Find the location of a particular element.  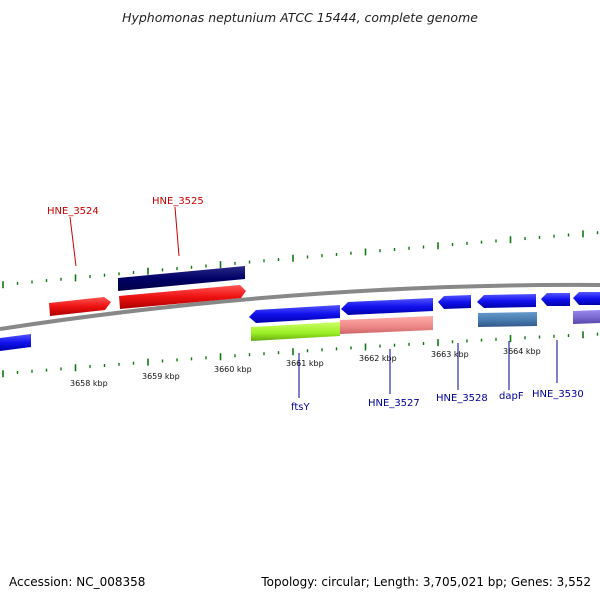

gene-right-reverse-arrow is located at coordinates (586, 298).